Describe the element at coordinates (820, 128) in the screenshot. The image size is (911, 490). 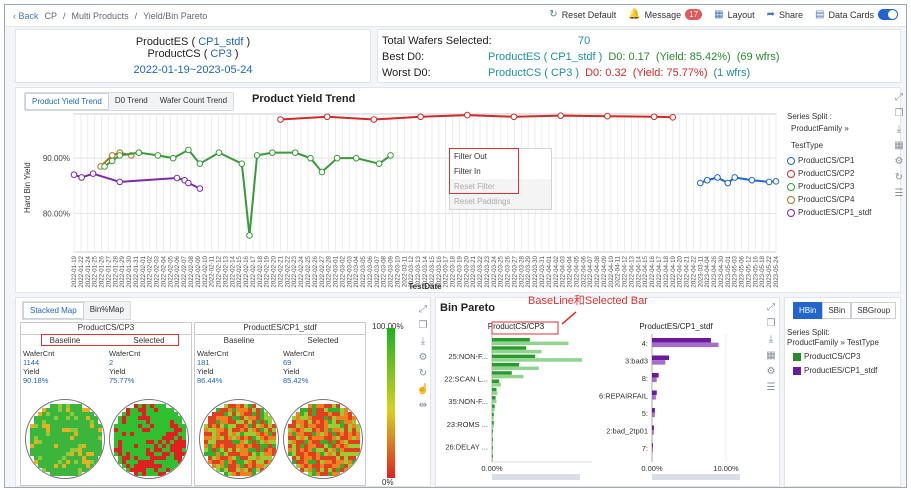
I see `legend-split-family: ProductFamily »` at that location.